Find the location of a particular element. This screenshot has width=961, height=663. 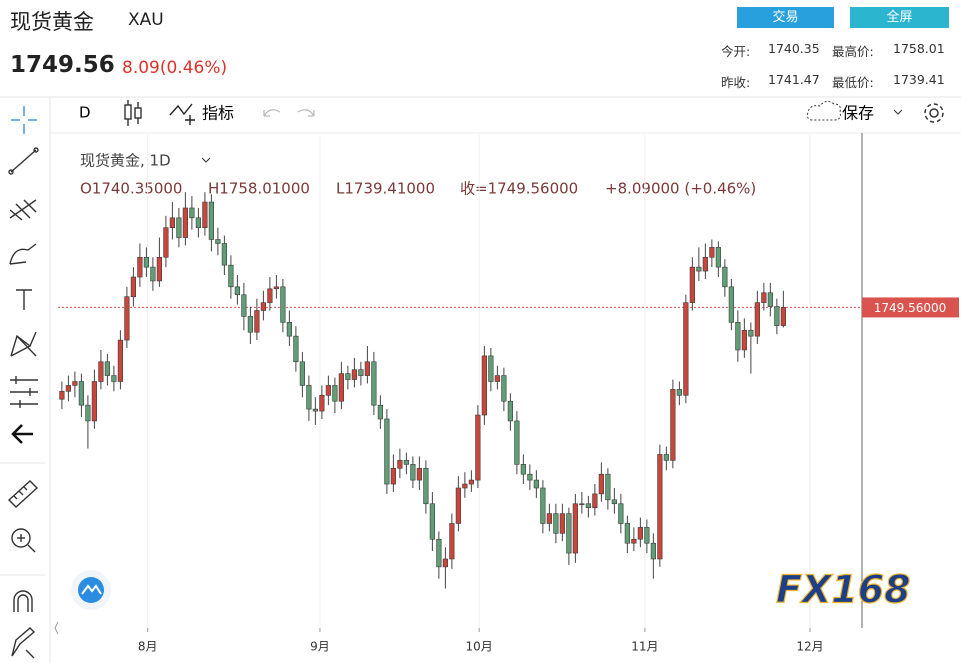

save-button: 保存 is located at coordinates (858, 113).